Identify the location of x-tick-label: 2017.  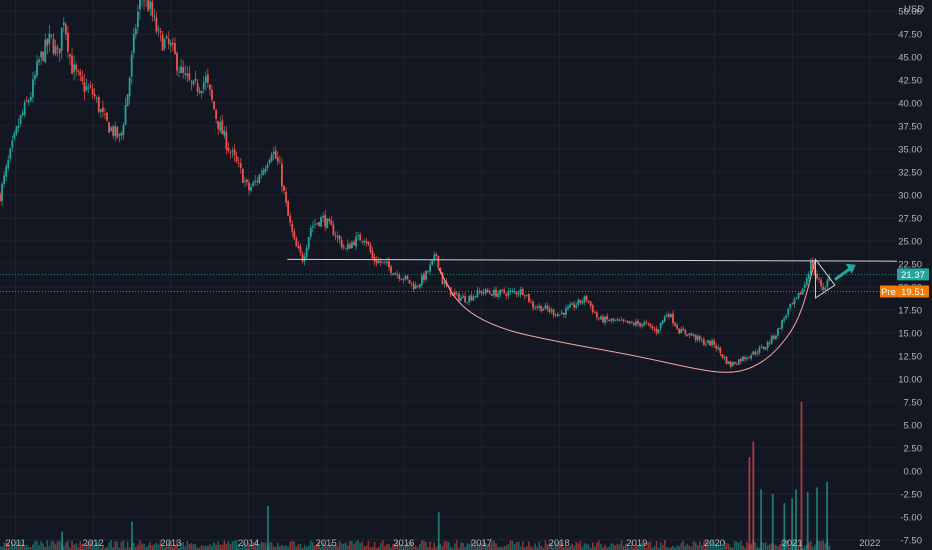
(481, 543).